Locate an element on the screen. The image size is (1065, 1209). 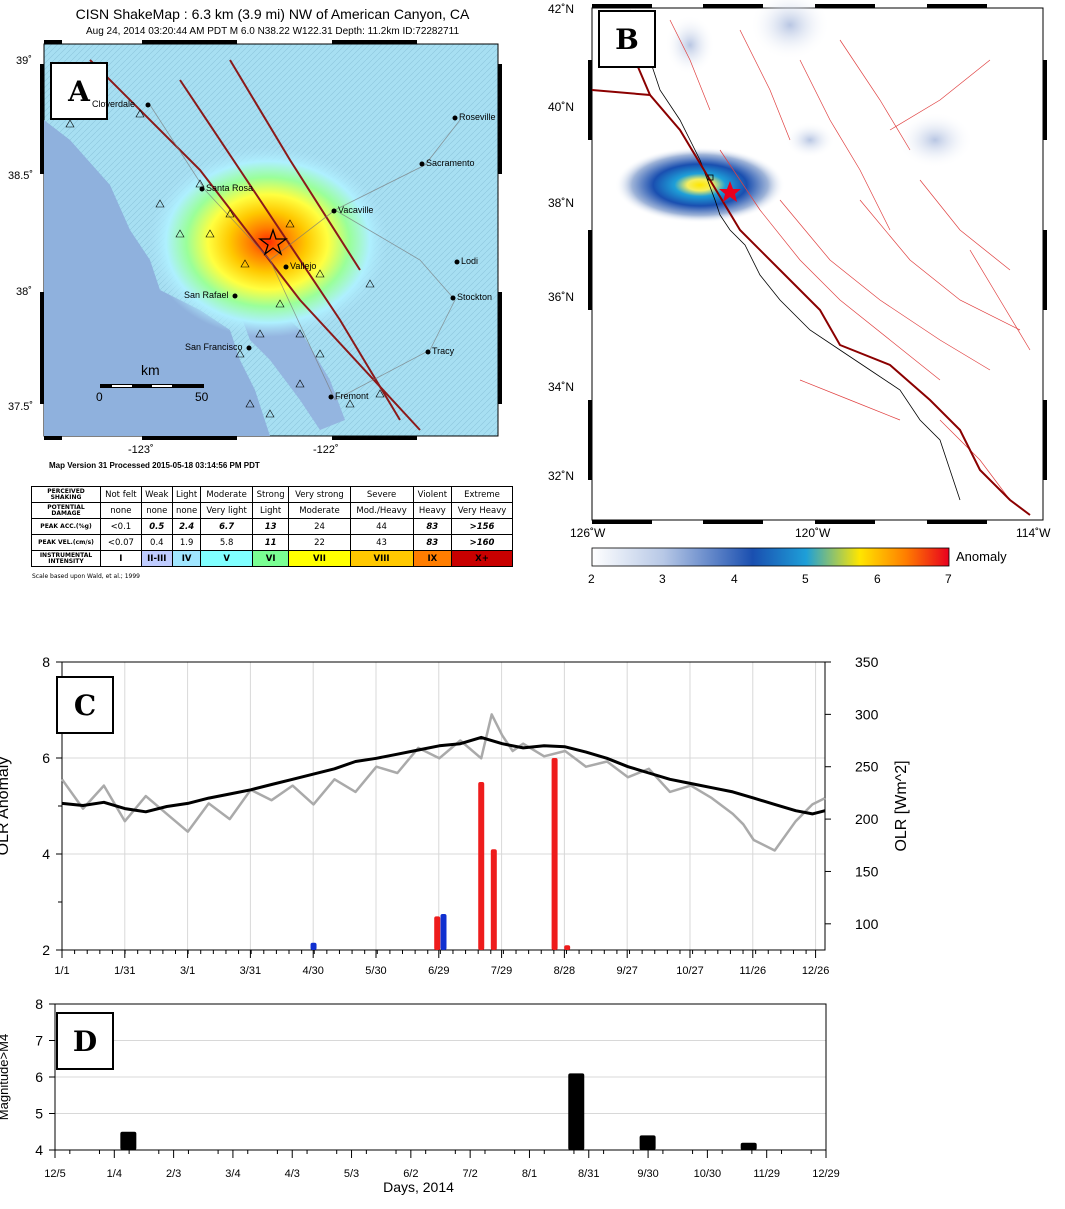
intensity-cell: Severe is located at coordinates (381, 494).